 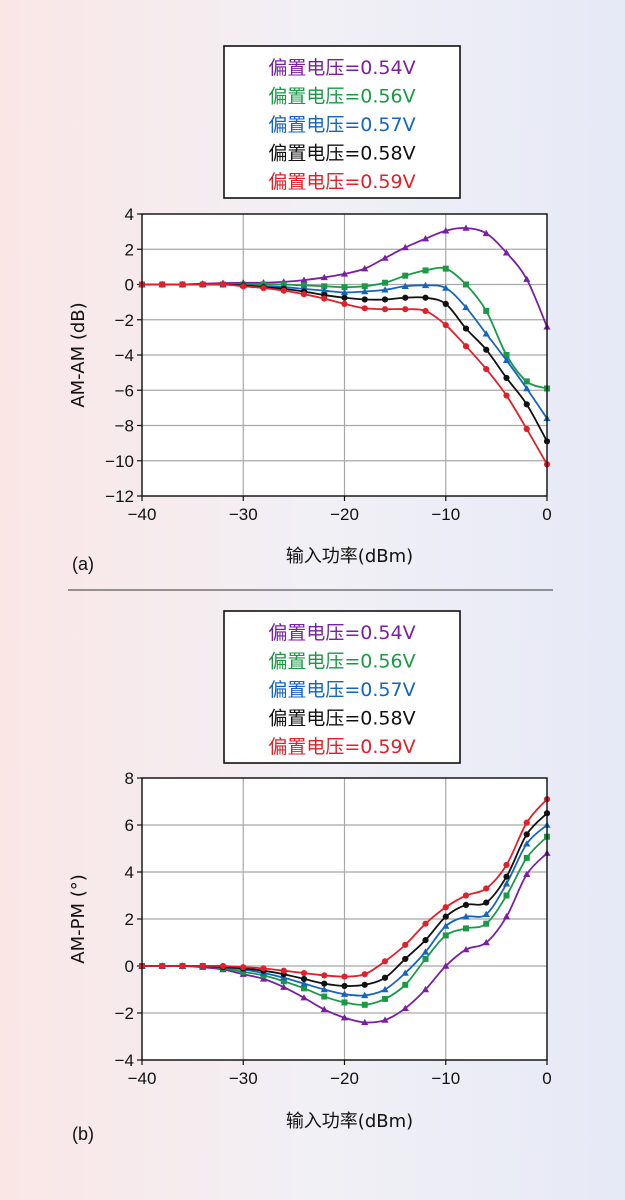 I want to click on legend-entry: 偏置电压=0.59V, so click(x=341, y=747).